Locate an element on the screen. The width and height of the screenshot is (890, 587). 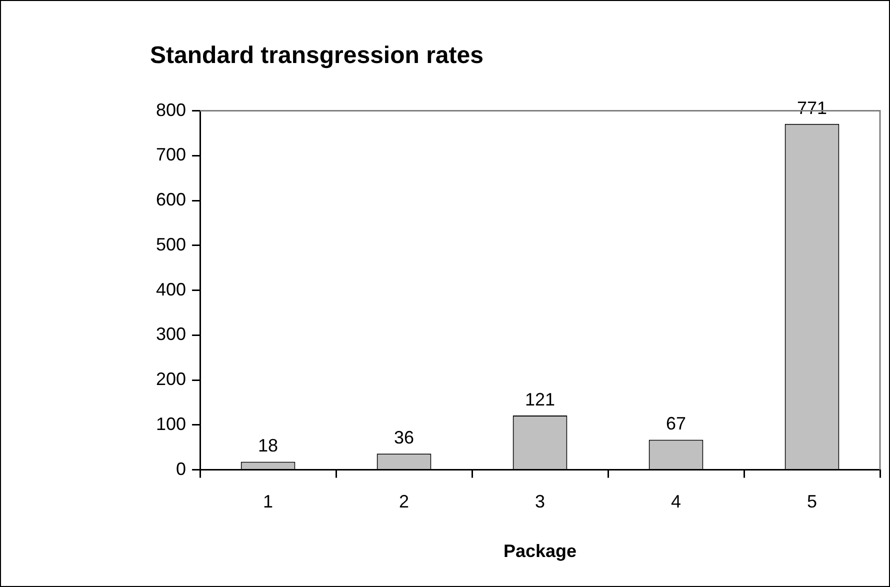
y-tick-label: 300 is located at coordinates (171, 334).